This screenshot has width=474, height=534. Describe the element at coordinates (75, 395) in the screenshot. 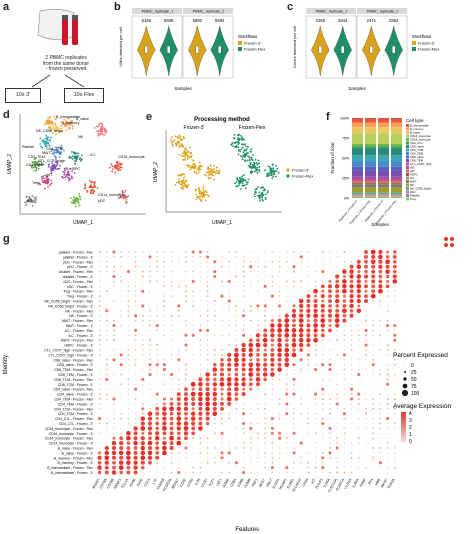

I see `g-row-label: CD4_naive - Frozen - 3'` at that location.